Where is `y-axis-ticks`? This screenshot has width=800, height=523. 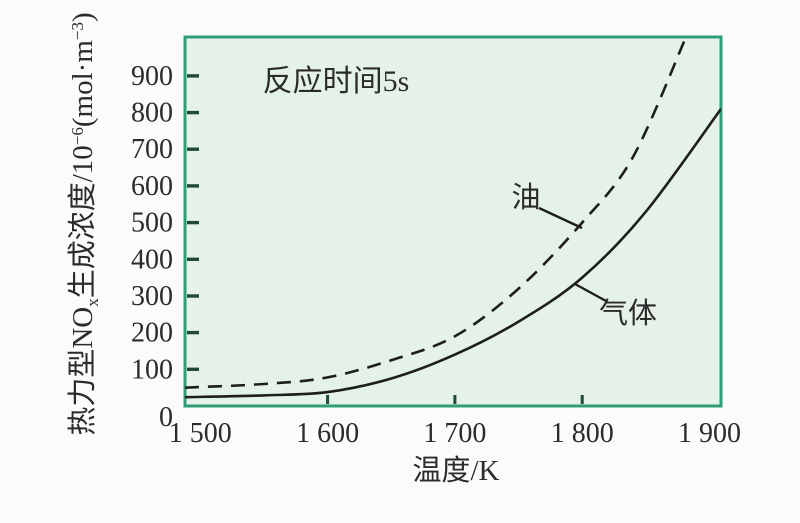 y-axis-ticks is located at coordinates (193, 222).